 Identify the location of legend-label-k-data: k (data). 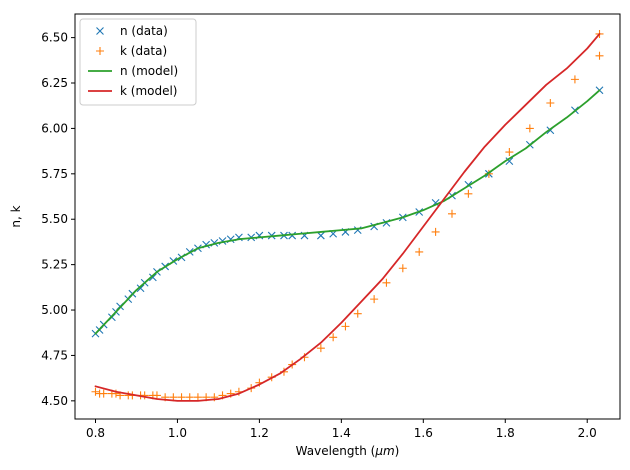
(143, 51).